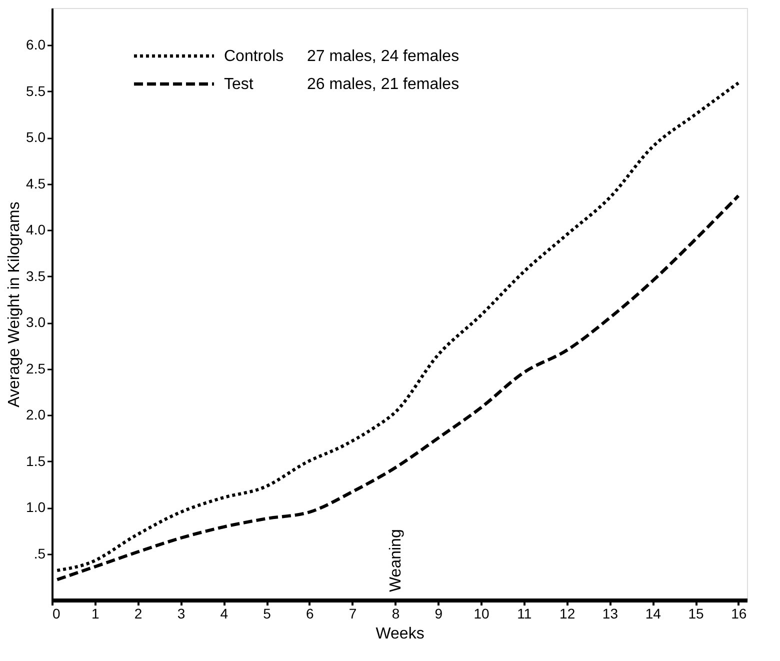  What do you see at coordinates (36, 368) in the screenshot?
I see `y-tick-label: 2.5` at bounding box center [36, 368].